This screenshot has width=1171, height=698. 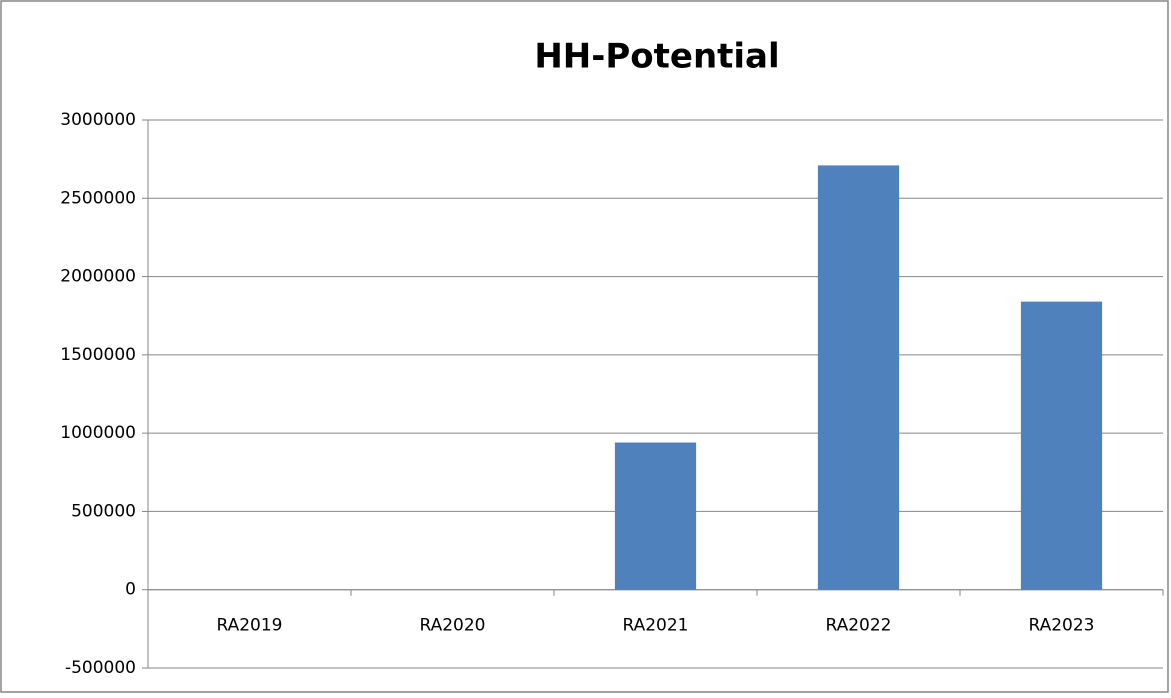 I want to click on y-tick-label: 1500000, so click(x=98, y=355).